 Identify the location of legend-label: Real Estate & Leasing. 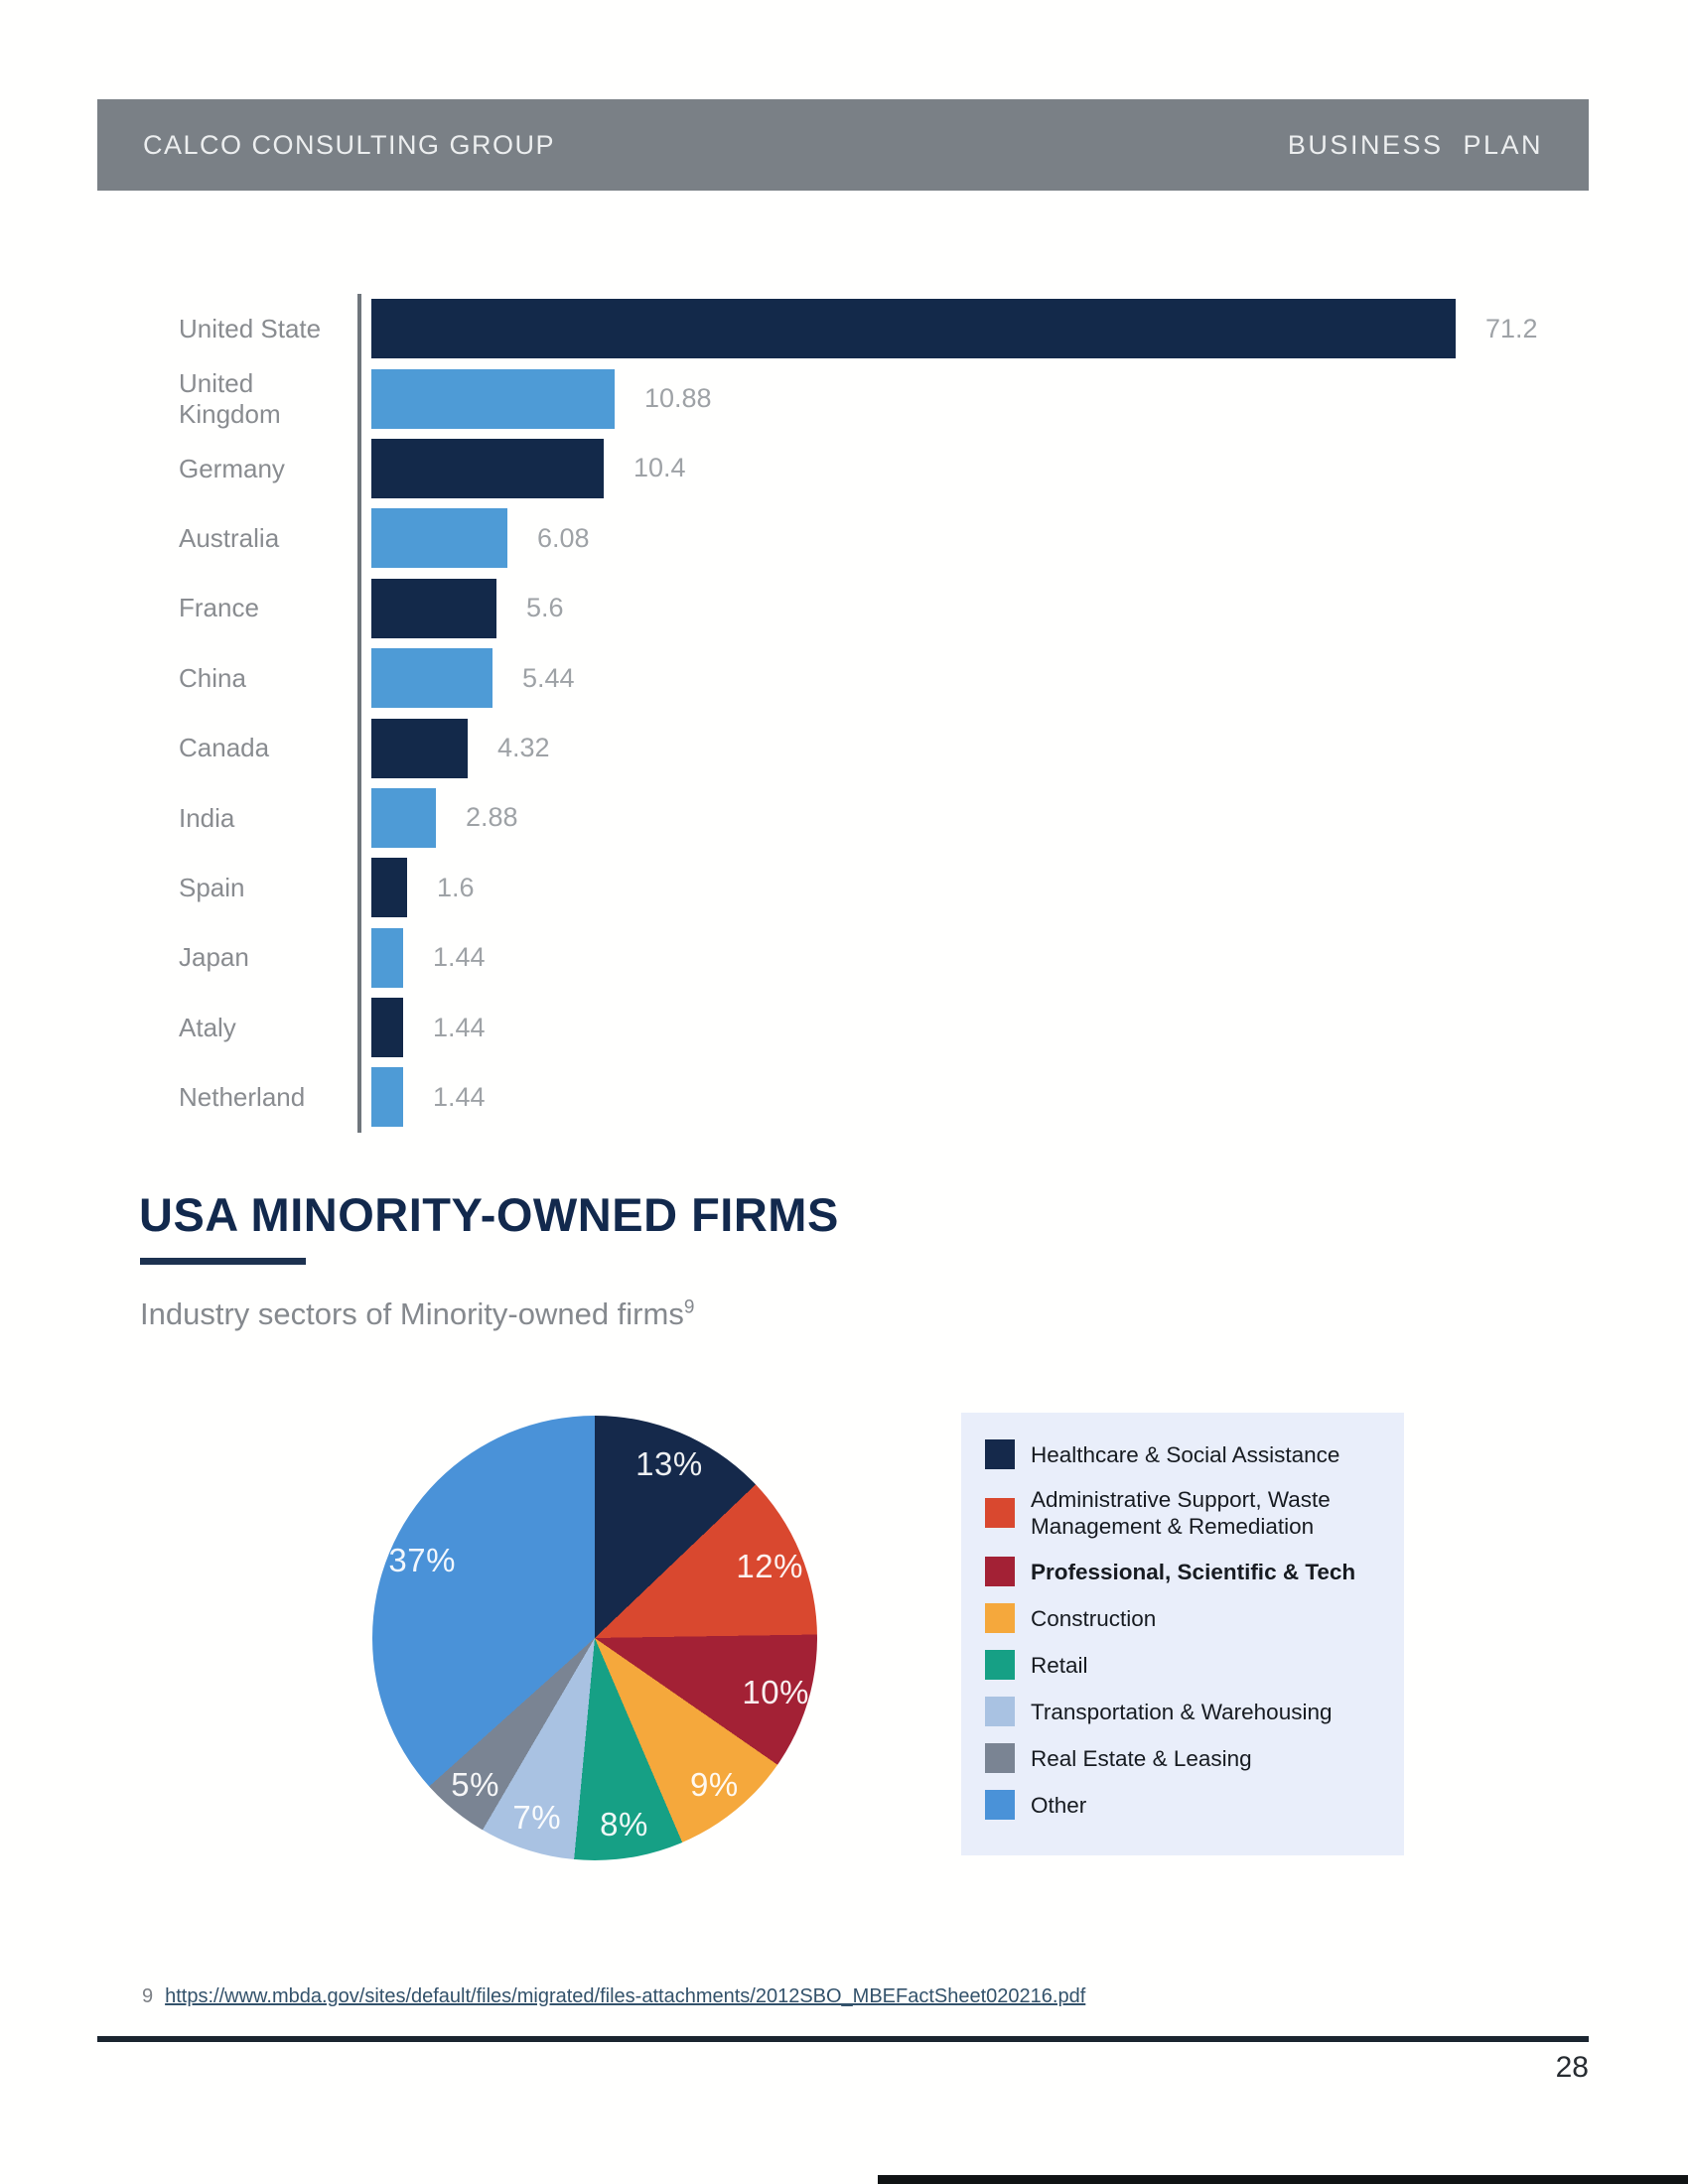
(1141, 1758).